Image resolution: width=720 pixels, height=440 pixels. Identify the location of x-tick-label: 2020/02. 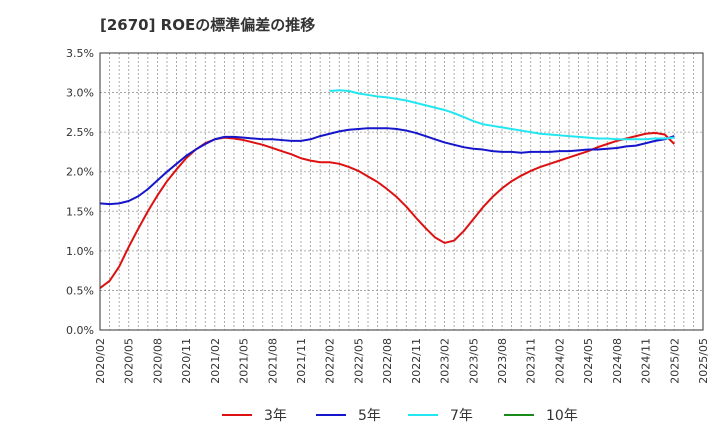
(100, 361).